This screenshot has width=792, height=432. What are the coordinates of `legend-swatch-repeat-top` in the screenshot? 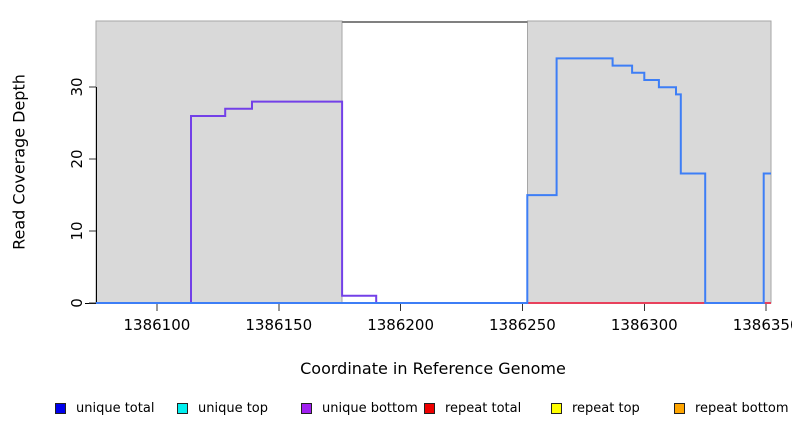 It's located at (556, 408).